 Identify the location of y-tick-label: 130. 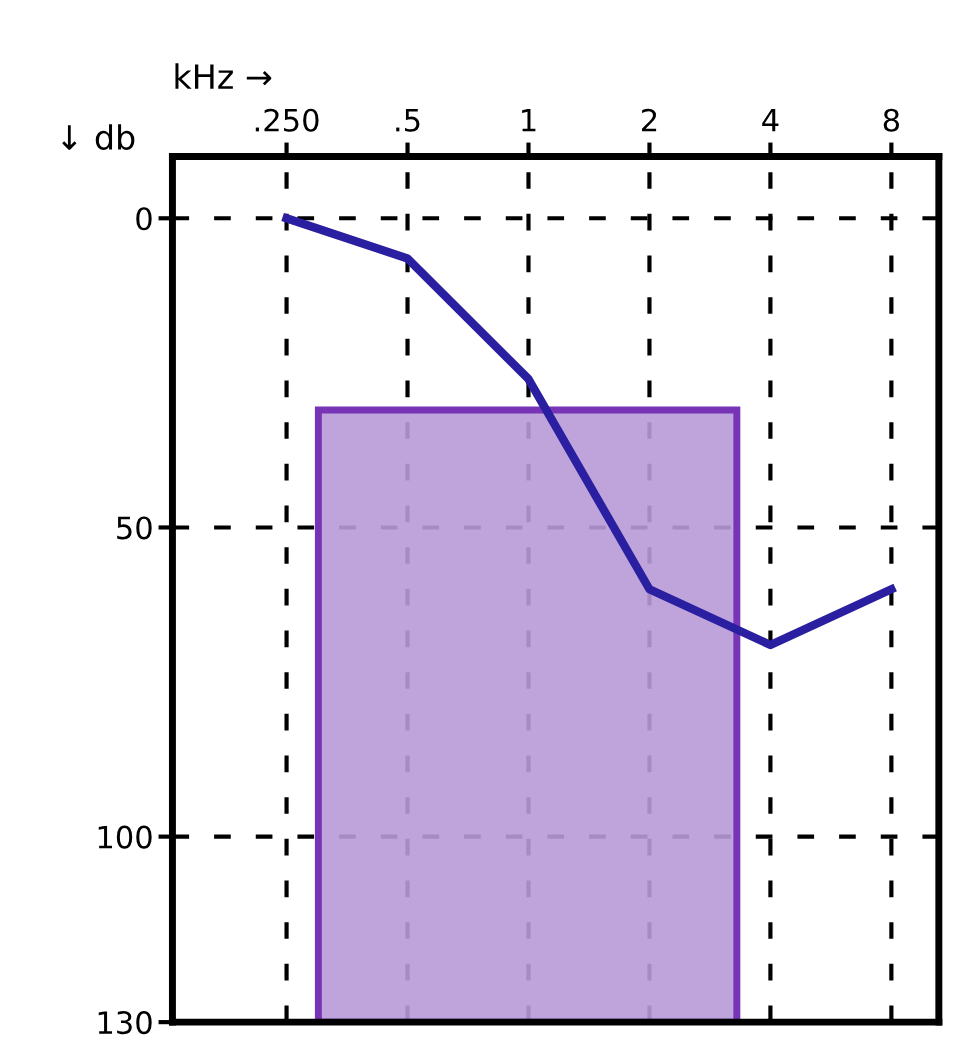
(125, 1023).